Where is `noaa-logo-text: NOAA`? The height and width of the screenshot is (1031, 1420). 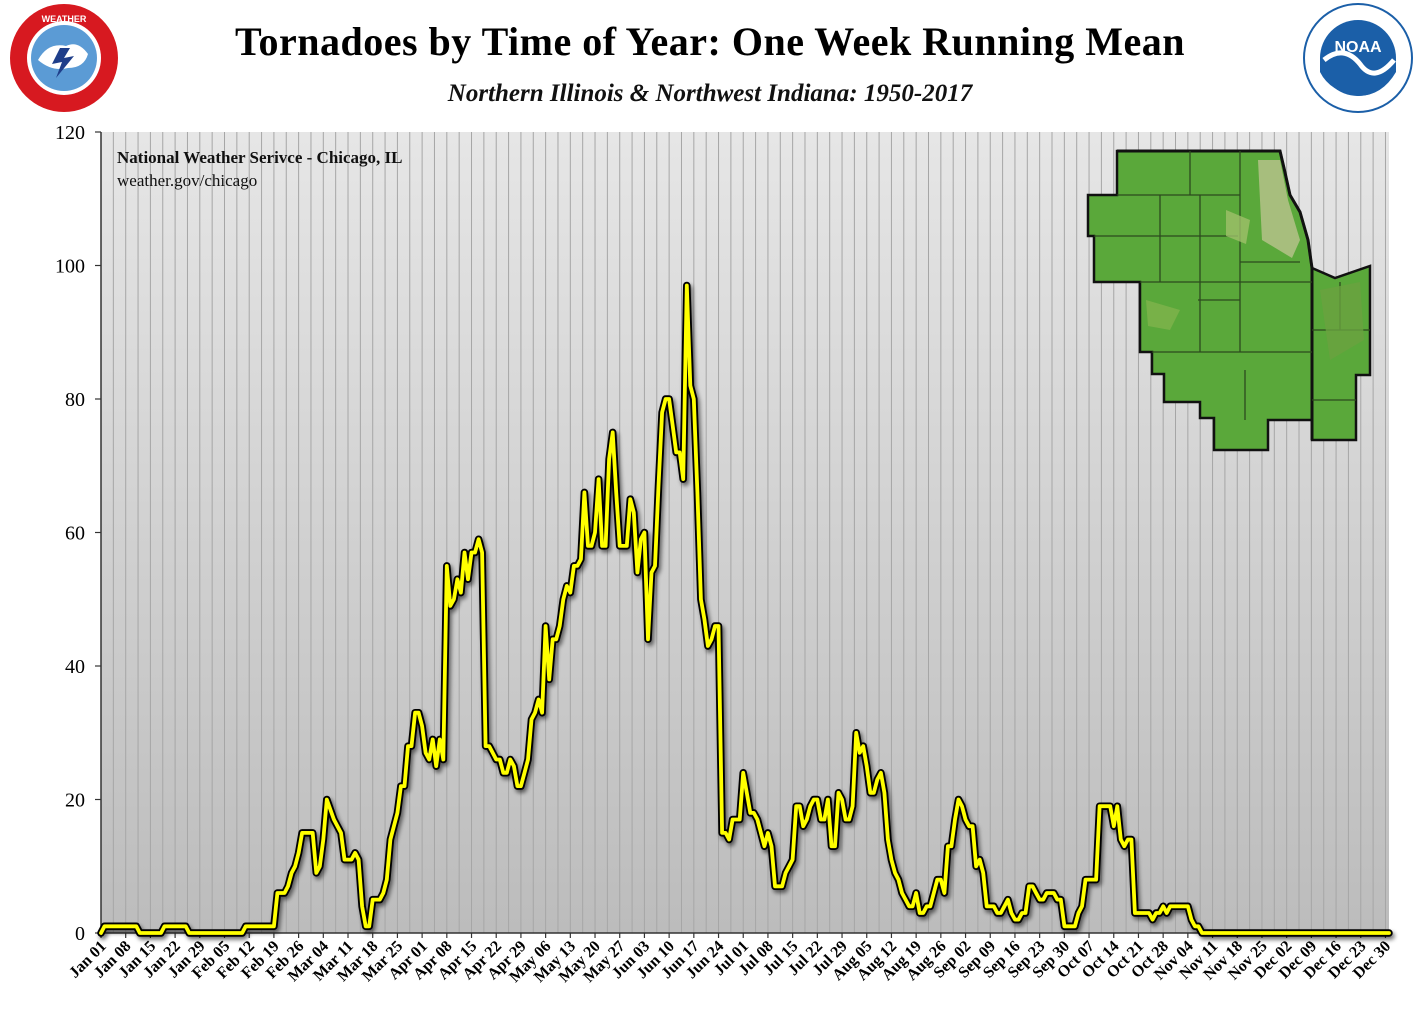
noaa-logo-text: NOAA is located at coordinates (1358, 47).